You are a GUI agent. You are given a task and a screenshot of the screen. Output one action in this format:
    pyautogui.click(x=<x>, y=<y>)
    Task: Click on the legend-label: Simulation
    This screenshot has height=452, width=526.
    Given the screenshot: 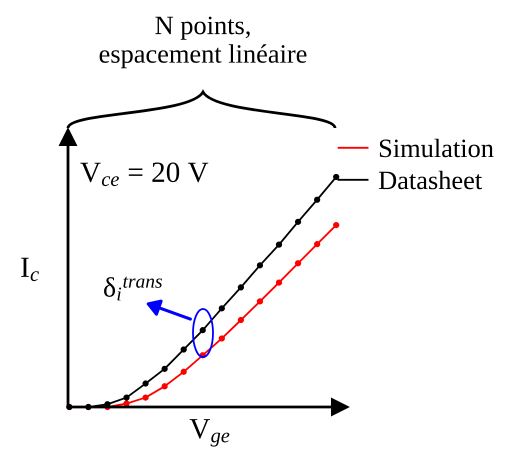 What is the action you would take?
    pyautogui.click(x=437, y=148)
    